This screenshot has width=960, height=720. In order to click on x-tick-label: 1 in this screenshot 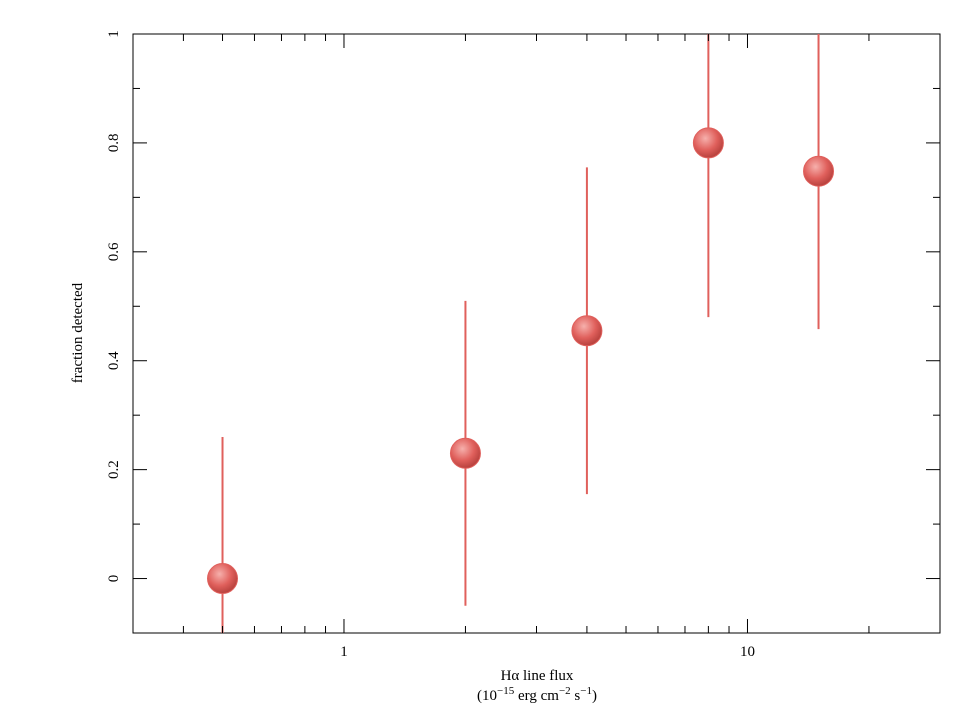, I will do `click(344, 652)`.